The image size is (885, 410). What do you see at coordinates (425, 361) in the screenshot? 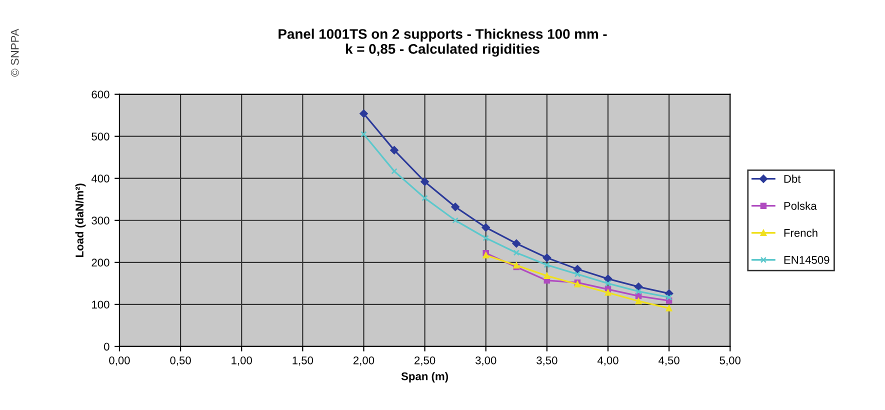
I see `x-tick-label: 2,50` at bounding box center [425, 361].